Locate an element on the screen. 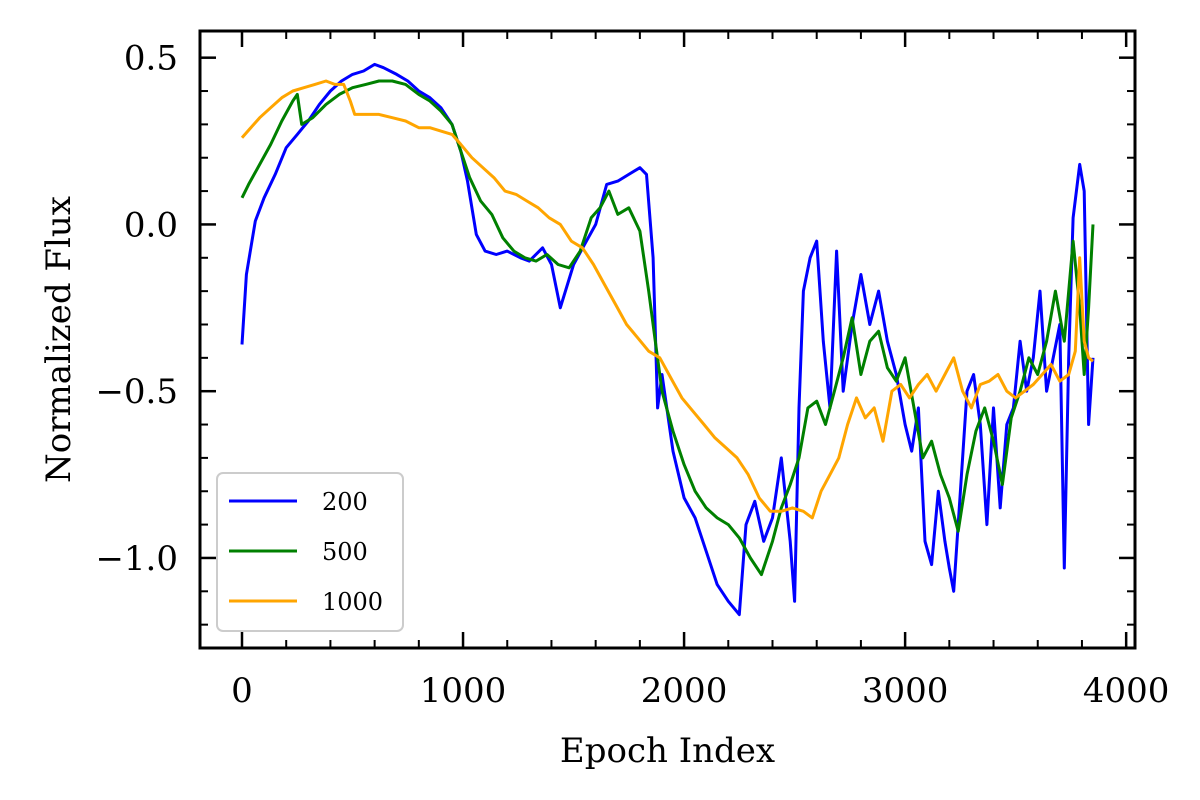 The width and height of the screenshot is (1200, 800). y-tick-label: 0.0 is located at coordinates (151, 225).